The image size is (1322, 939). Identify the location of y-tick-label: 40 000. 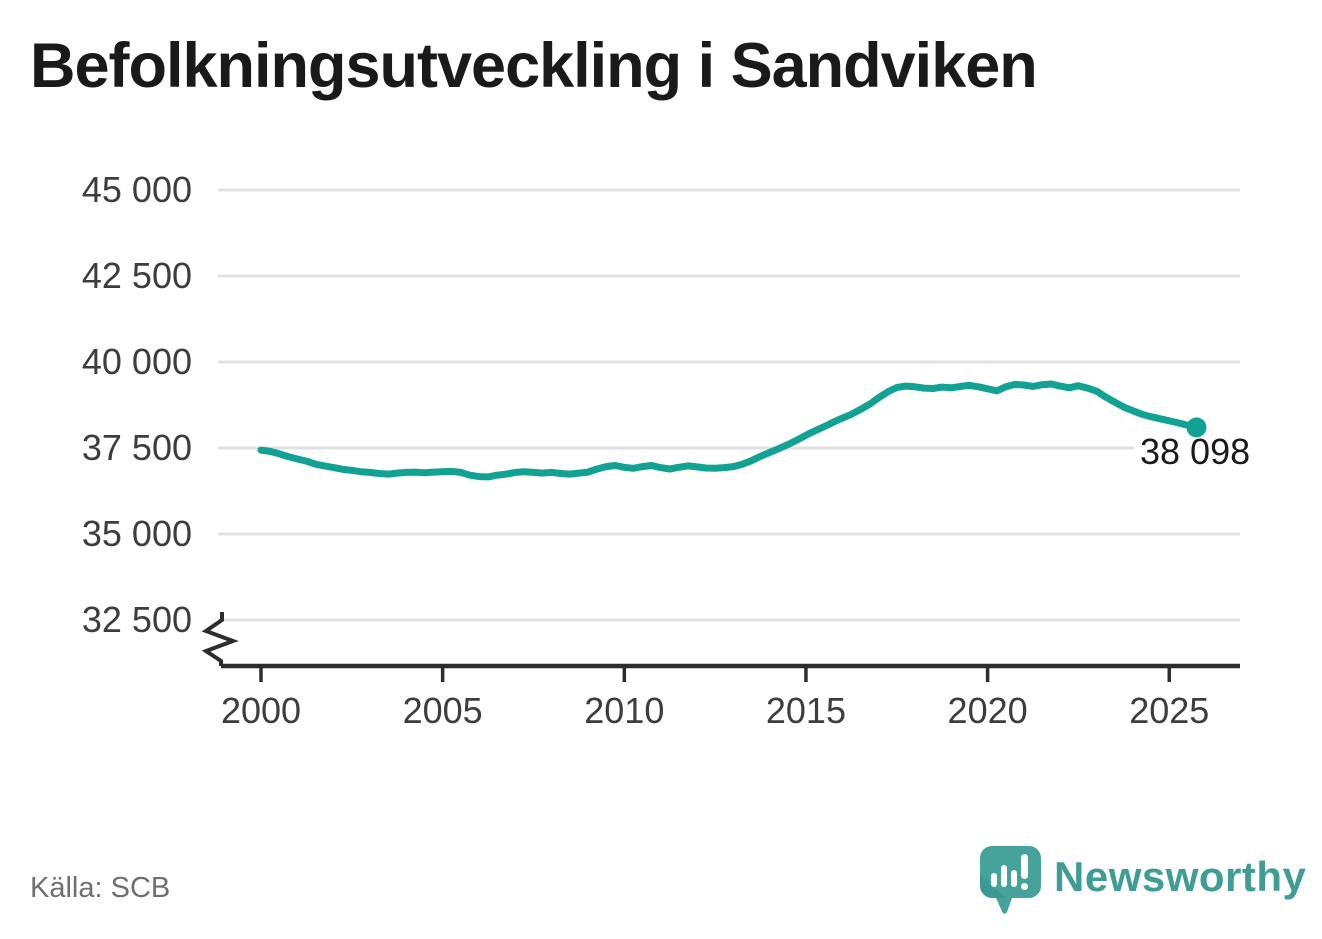
(136, 361).